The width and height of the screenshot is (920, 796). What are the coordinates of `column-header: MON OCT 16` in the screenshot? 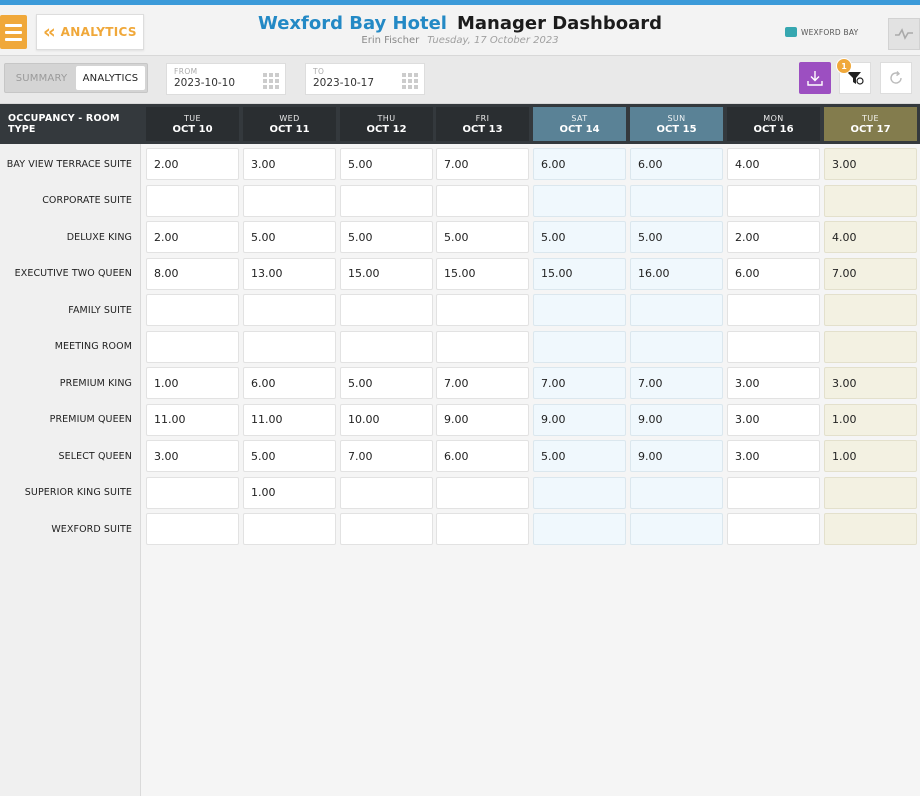 It's located at (773, 124).